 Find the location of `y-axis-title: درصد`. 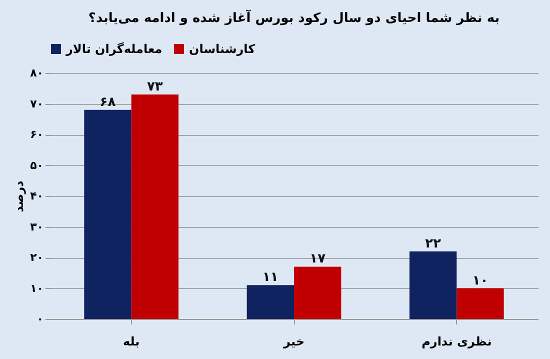

y-axis-title: درصد is located at coordinates (19, 196).